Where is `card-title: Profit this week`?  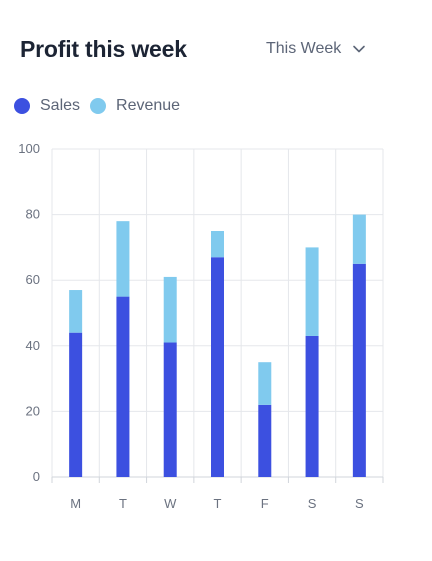
card-title: Profit this week is located at coordinates (103, 49).